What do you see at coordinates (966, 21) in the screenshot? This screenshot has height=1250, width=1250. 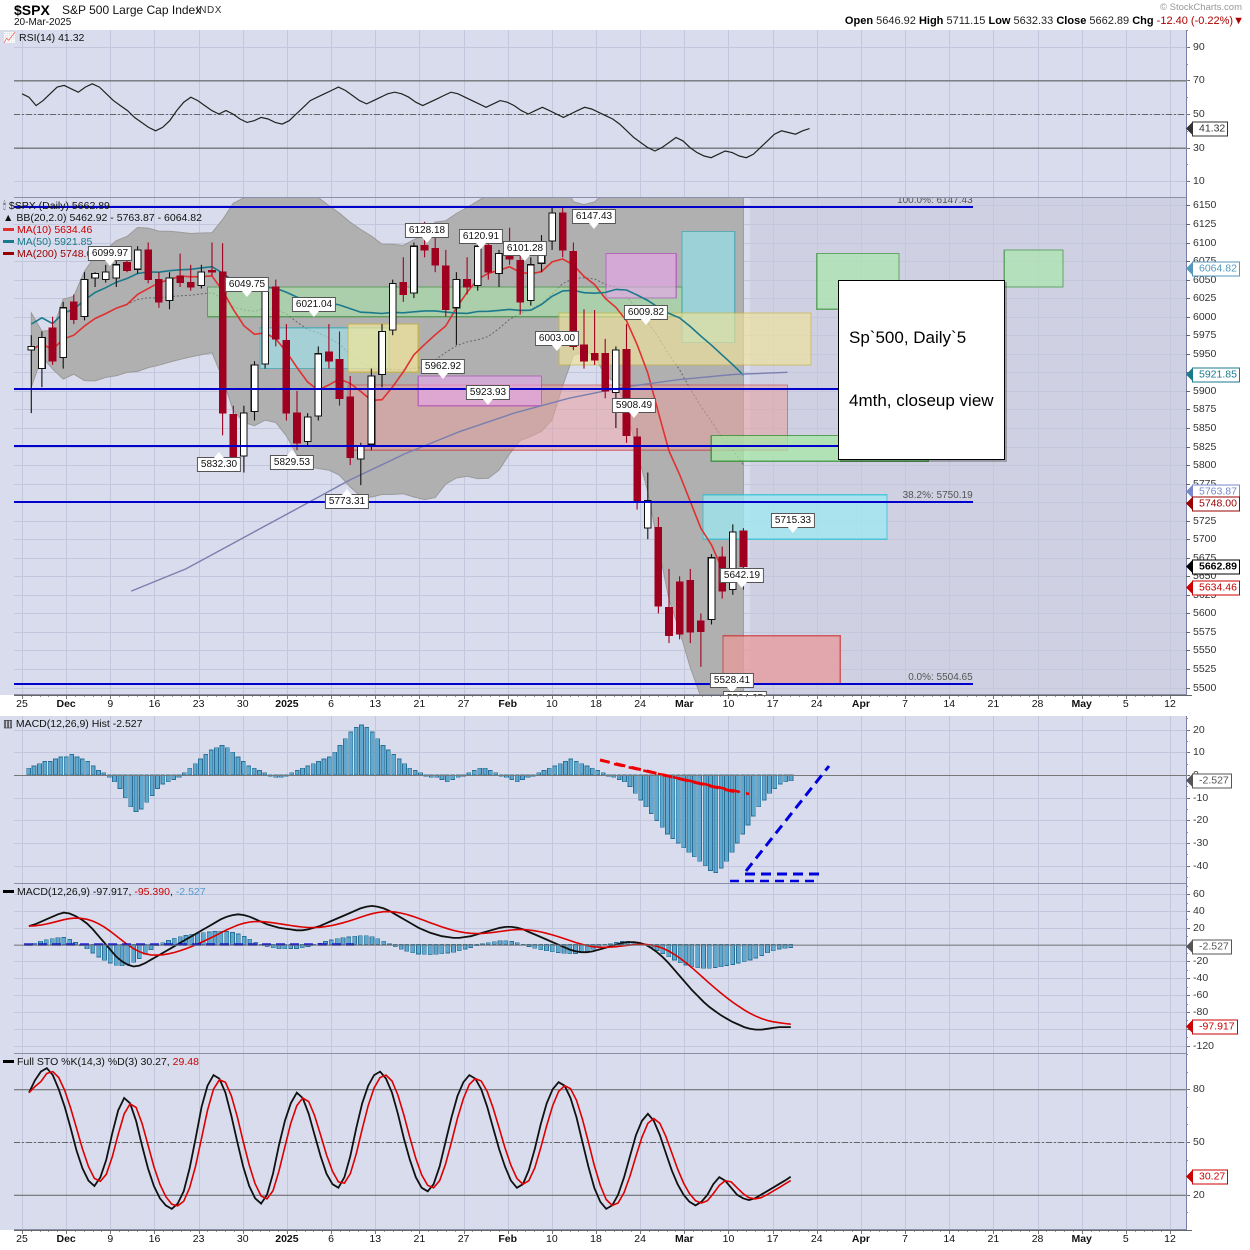 I see `high-value: 5711.15` at bounding box center [966, 21].